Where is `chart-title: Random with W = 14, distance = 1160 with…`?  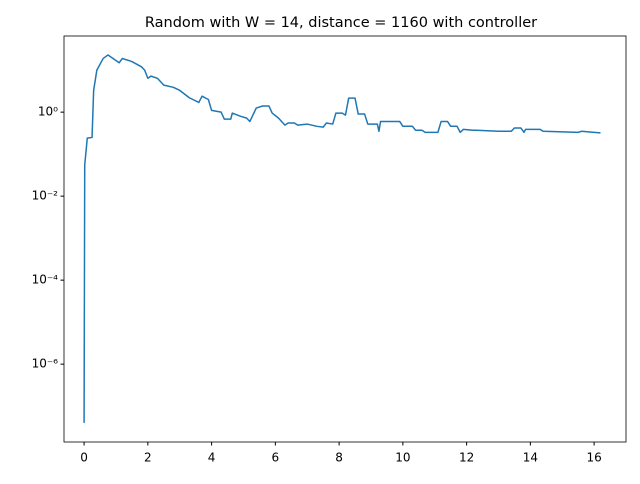
chart-title: Random with W = 14, distance = 1160 with… is located at coordinates (341, 23).